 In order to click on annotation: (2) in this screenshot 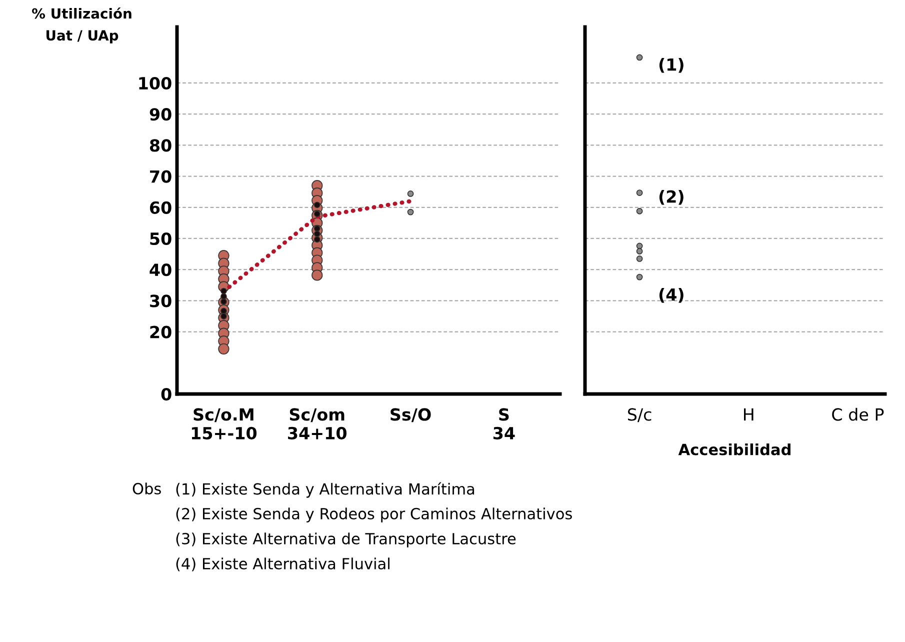, I will do `click(671, 197)`.